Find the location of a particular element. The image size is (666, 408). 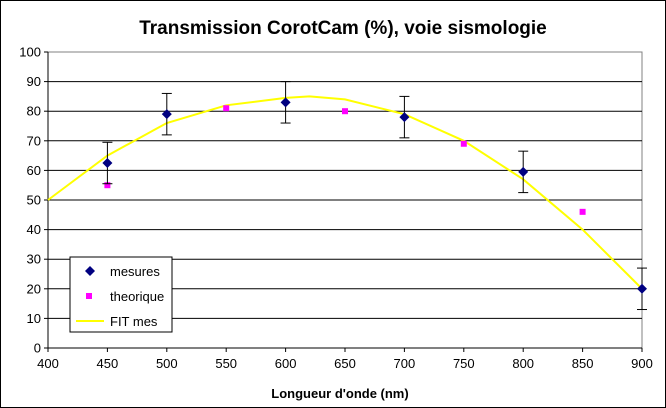

tick-label-y-90: 90 is located at coordinates (34, 81).